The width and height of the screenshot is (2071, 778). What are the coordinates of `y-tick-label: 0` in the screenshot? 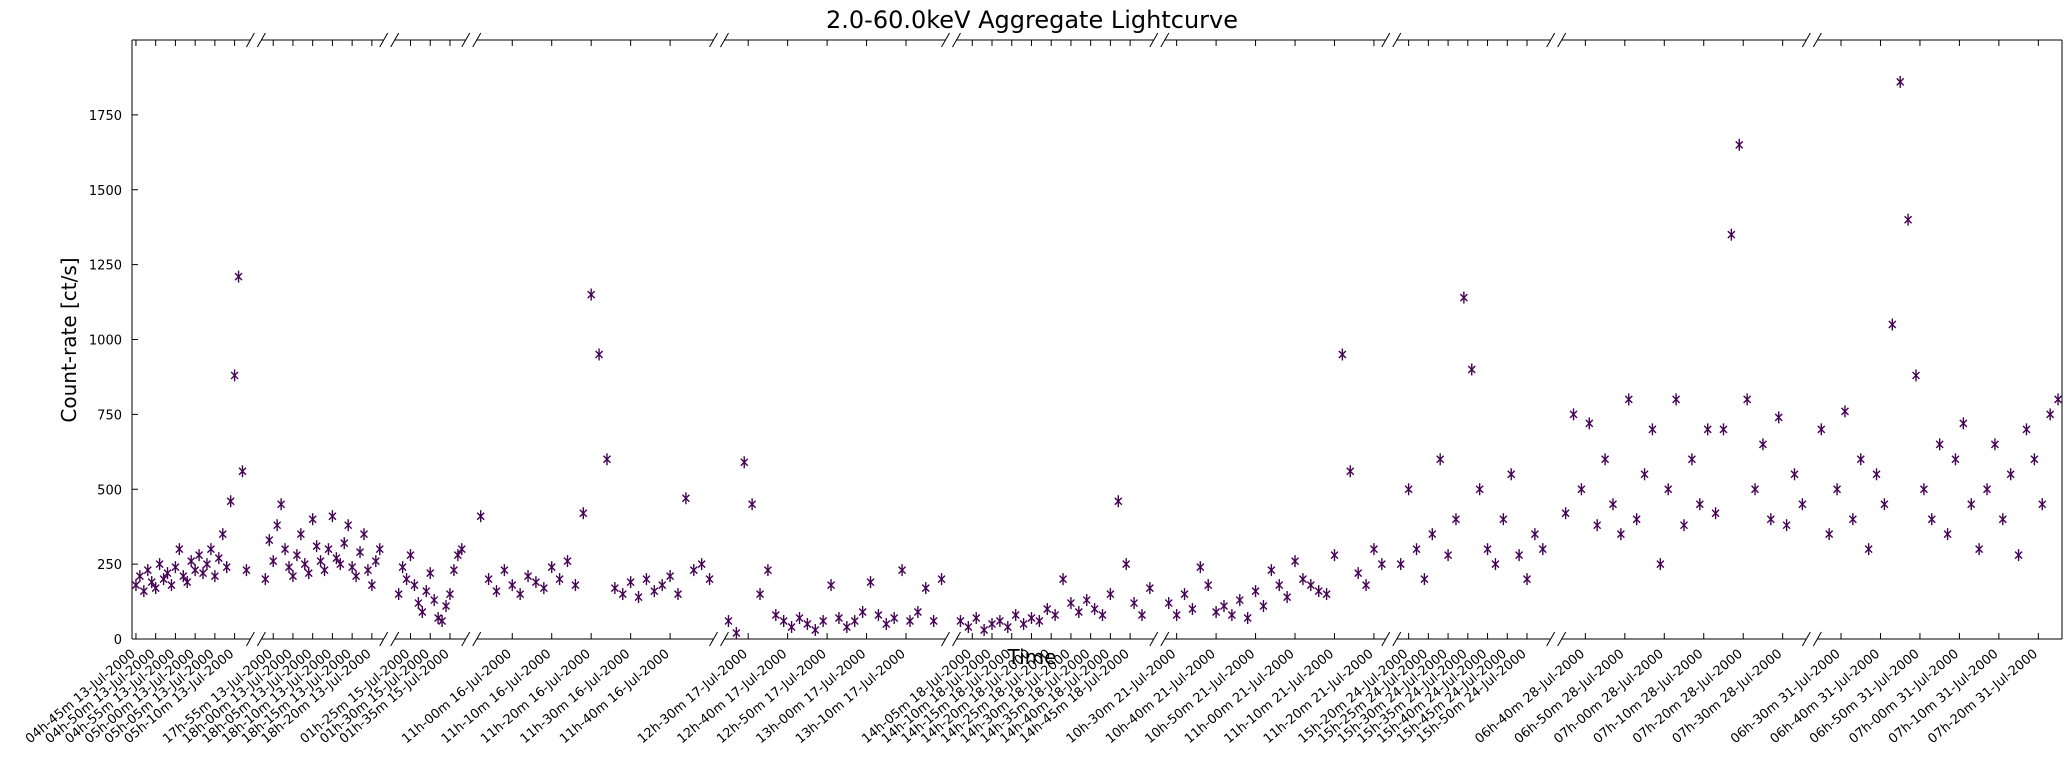 It's located at (118, 640).